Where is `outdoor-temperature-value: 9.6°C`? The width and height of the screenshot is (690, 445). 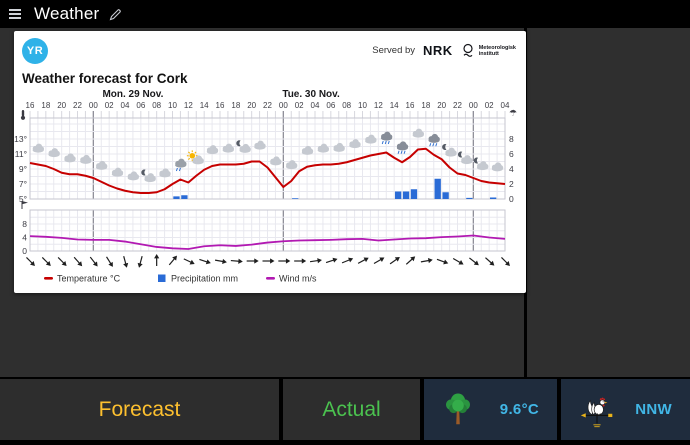
outdoor-temperature-value: 9.6°C is located at coordinates (519, 409).